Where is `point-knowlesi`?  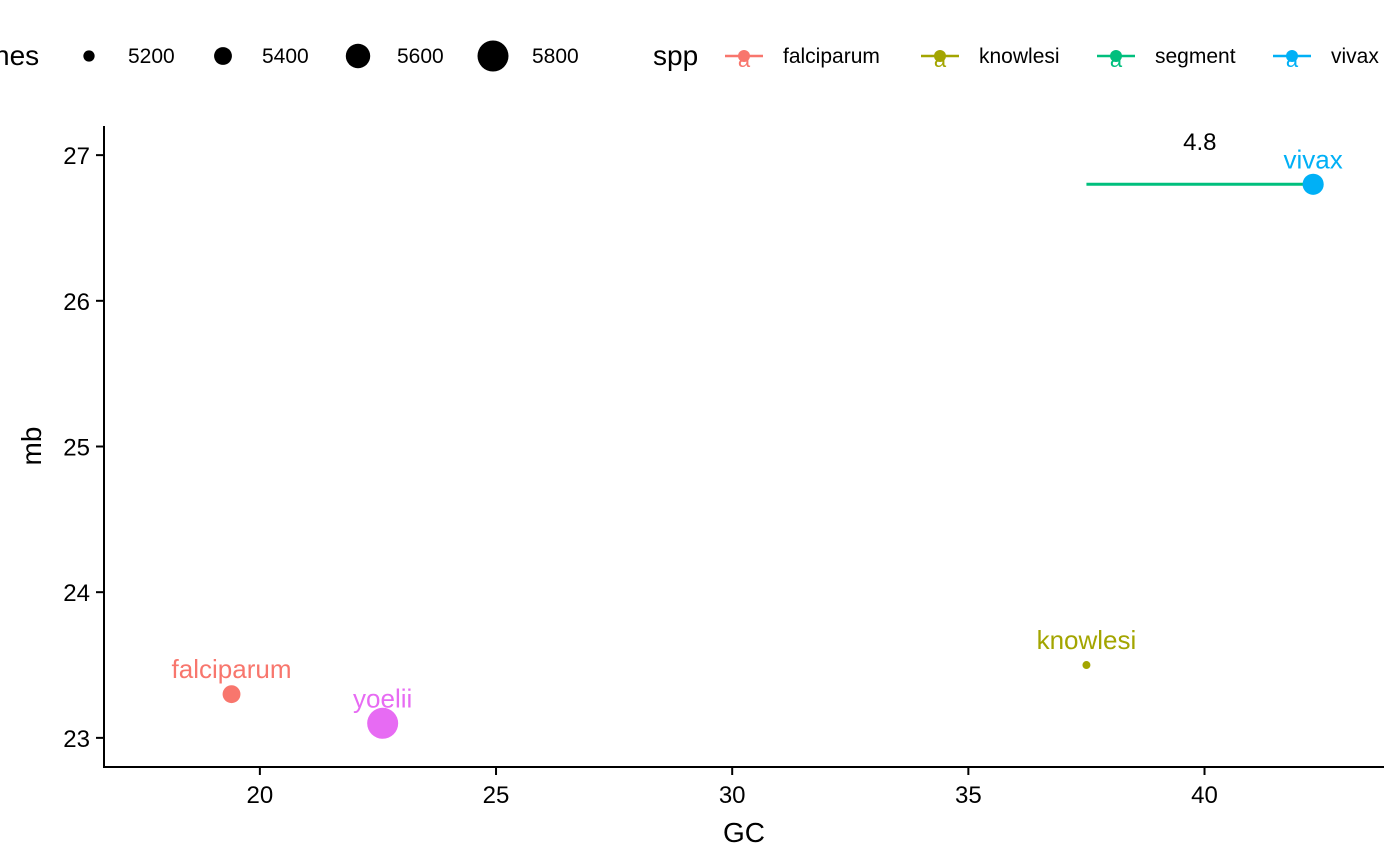 point-knowlesi is located at coordinates (1086, 665).